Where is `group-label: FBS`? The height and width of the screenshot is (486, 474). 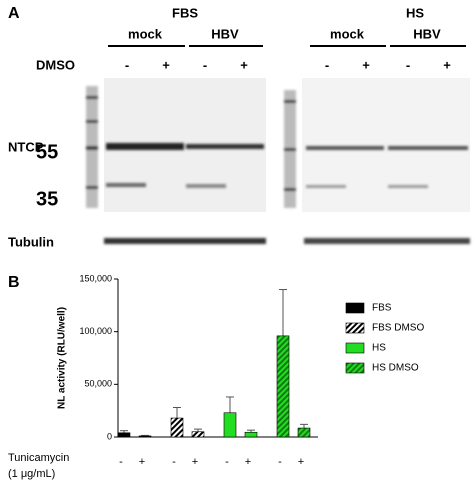
group-label: FBS is located at coordinates (185, 12).